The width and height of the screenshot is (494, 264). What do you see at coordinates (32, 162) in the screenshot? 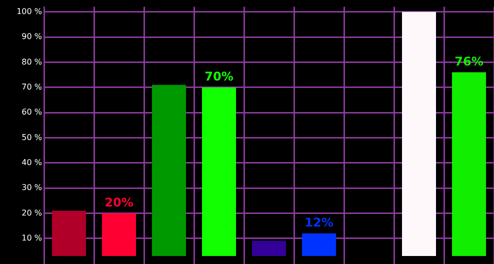
I see `y-tick-label: 40 %` at bounding box center [32, 162].